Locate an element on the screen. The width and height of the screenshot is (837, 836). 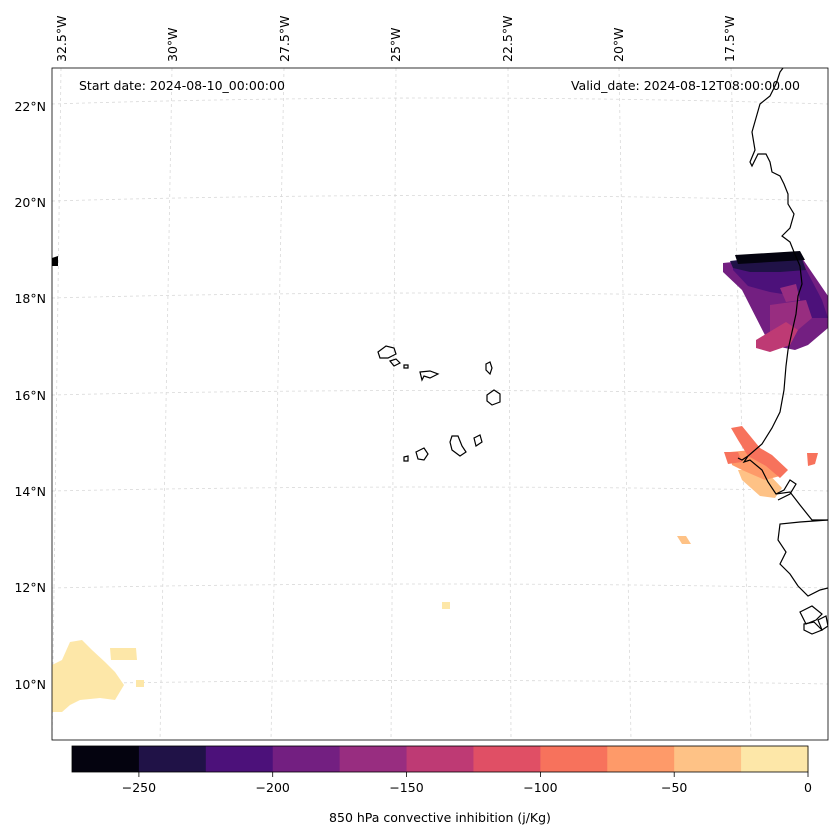
cape-verde-sao-nicolau is located at coordinates (429, 376).